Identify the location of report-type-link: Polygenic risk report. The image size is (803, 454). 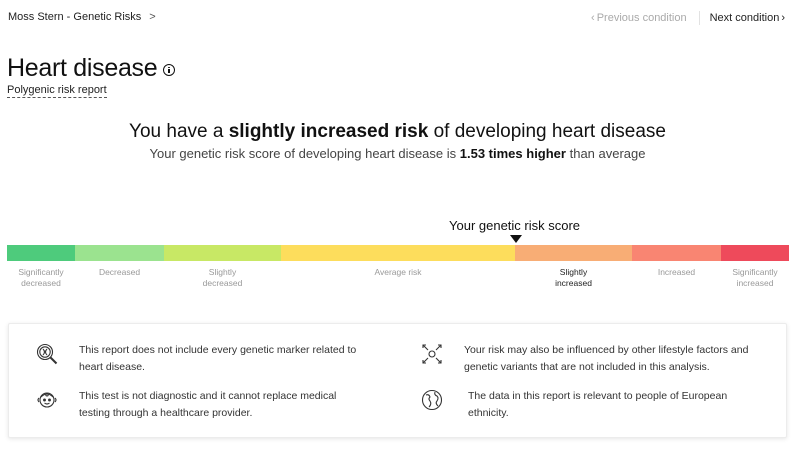
(57, 91).